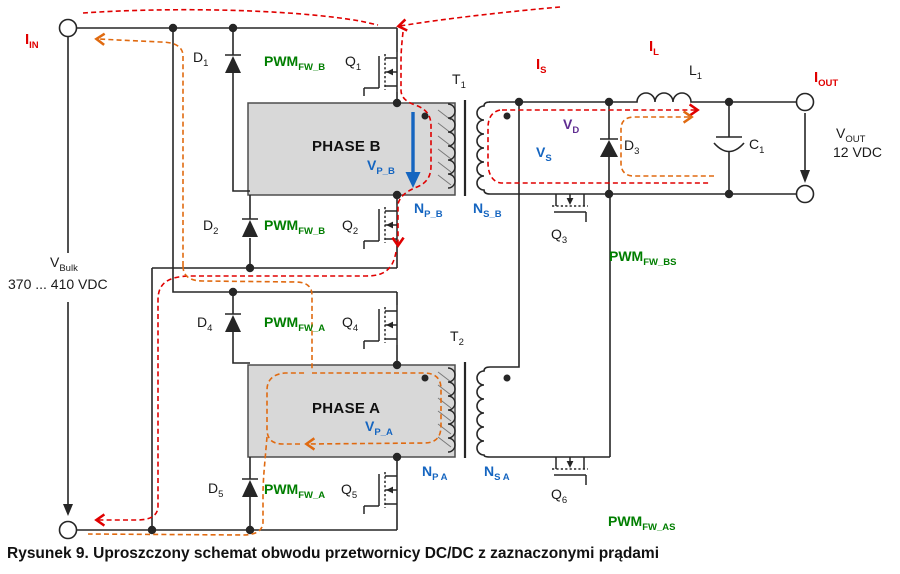  I want to click on label-d3: D3, so click(632, 147).